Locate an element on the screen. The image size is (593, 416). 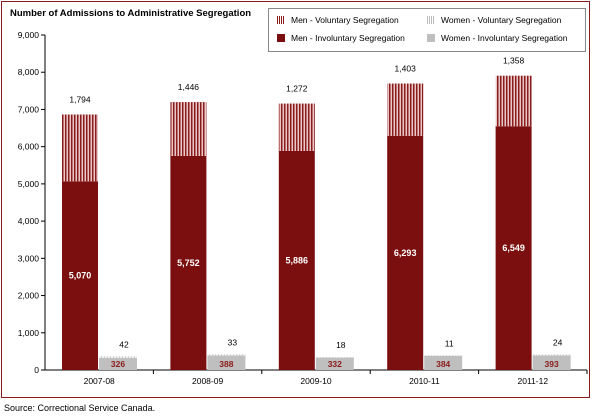
y-tick-label: 1,000 is located at coordinates (29, 333).